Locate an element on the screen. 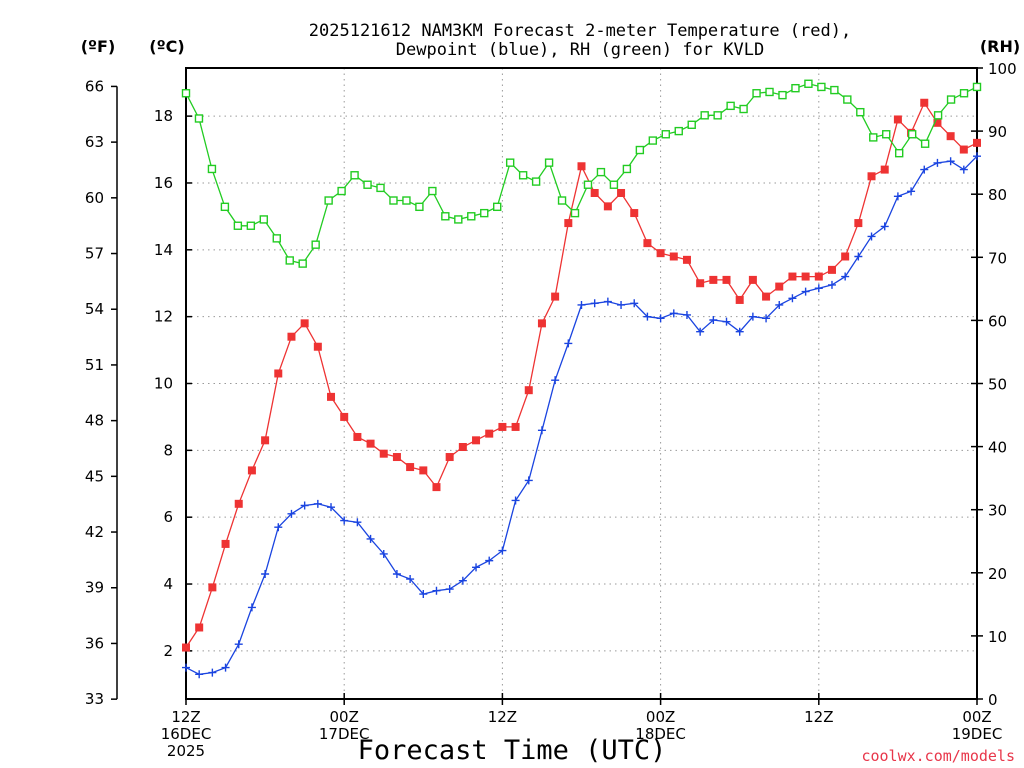 This screenshot has height=768, width=1024. time-tick-label: 16DEC is located at coordinates (186, 734).